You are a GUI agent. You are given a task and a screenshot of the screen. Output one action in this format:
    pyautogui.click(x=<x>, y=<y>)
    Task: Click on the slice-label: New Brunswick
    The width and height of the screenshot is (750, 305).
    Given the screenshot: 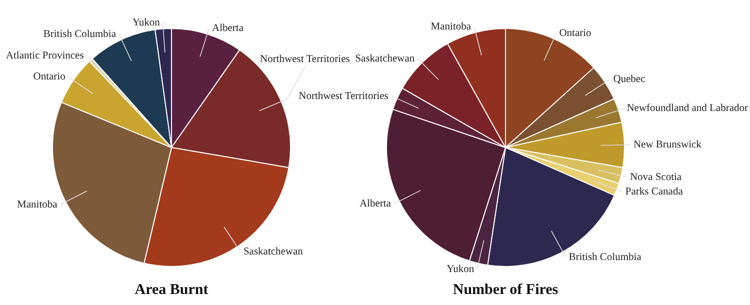 What is the action you would take?
    pyautogui.click(x=667, y=145)
    